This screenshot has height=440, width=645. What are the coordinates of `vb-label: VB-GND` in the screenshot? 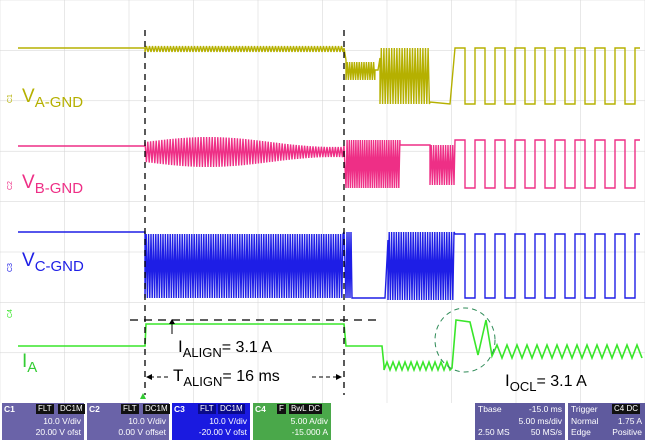 It's located at (52, 184).